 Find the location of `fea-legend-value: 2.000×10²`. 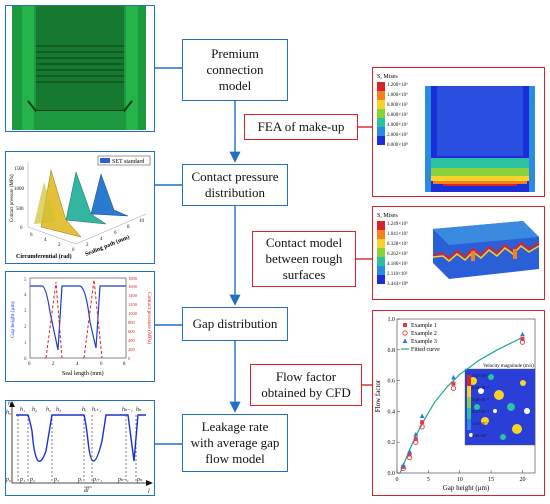

fea-legend-value: 2.000×10² is located at coordinates (397, 135).